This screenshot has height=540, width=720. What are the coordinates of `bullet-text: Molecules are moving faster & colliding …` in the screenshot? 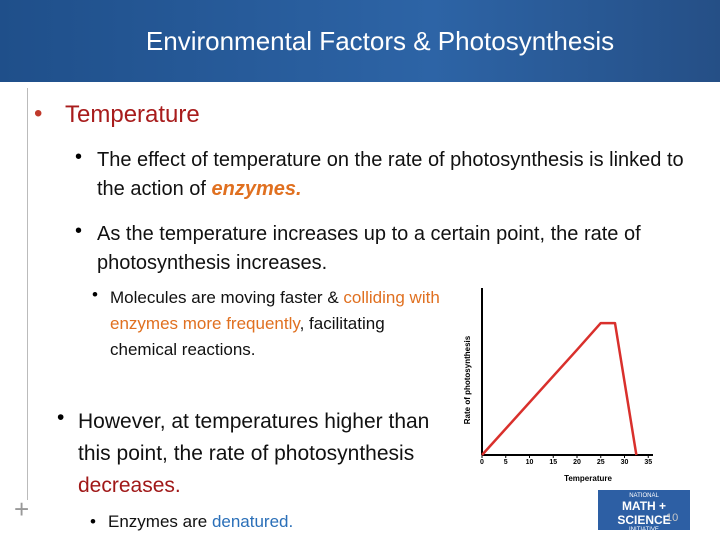 It's located at (275, 324).